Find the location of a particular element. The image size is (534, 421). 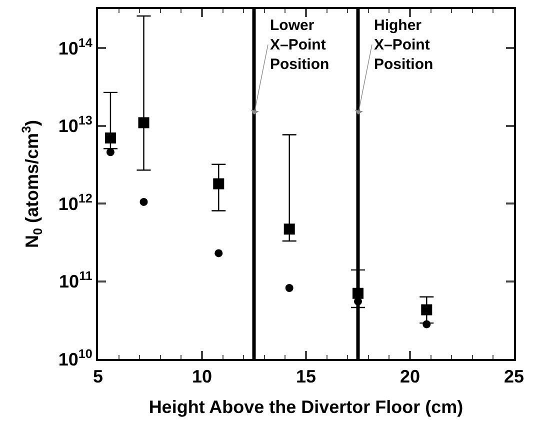

x-axis-title: Height Above the Divertor Floor (cm) is located at coordinates (306, 407).